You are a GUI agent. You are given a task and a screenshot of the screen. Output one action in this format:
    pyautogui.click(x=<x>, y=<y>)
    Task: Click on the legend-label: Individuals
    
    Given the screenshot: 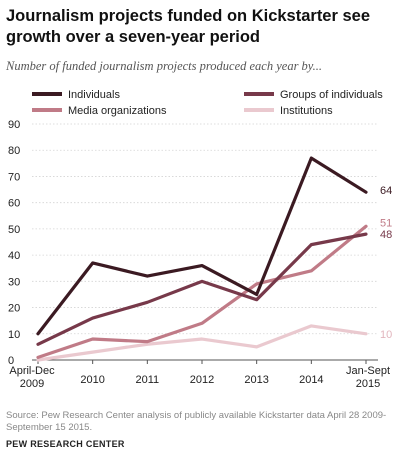 What is the action you would take?
    pyautogui.click(x=94, y=95)
    